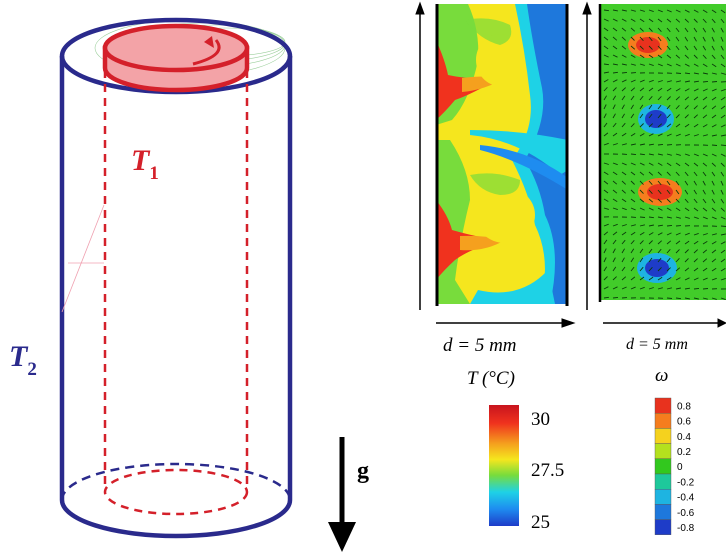 This screenshot has height=559, width=726. What do you see at coordinates (206, 52) in the screenshot?
I see `rotation-arrow-icon` at bounding box center [206, 52].